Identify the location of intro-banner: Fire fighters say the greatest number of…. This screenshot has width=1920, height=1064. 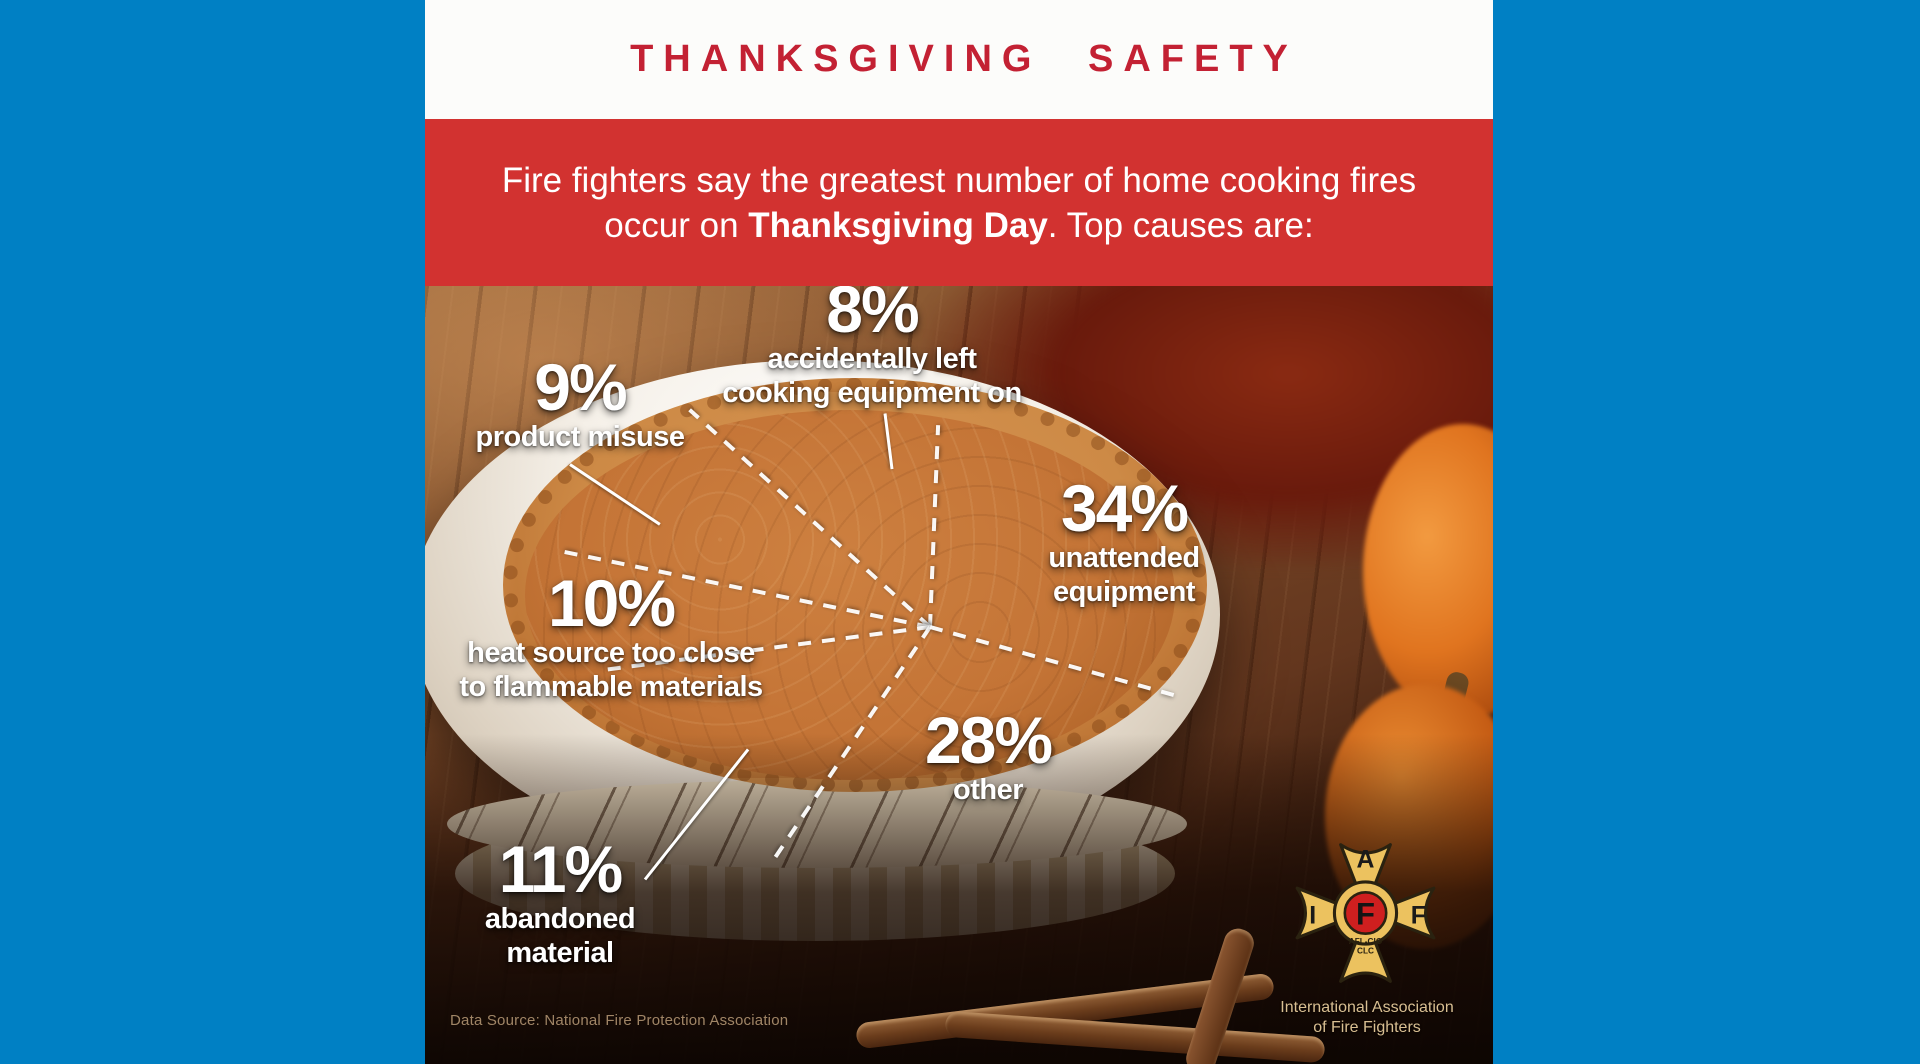
(959, 202).